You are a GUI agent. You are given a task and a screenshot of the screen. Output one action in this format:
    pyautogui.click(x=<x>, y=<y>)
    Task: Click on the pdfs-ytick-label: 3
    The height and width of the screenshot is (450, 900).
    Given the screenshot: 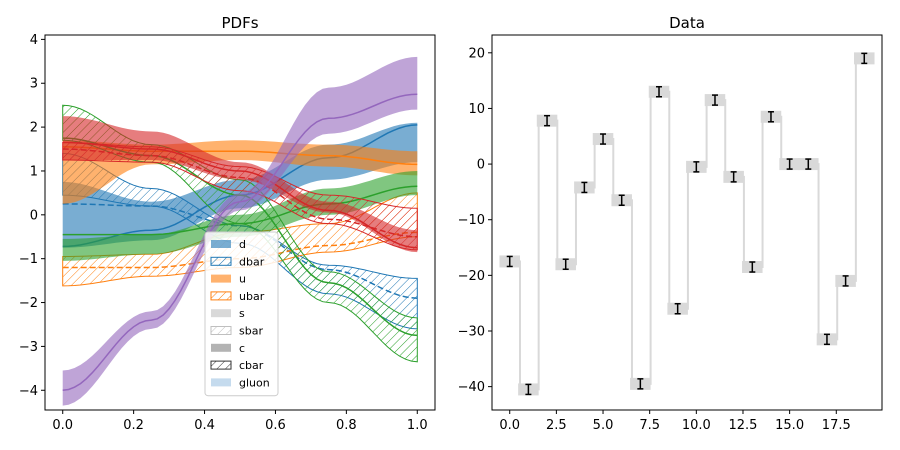 What is the action you would take?
    pyautogui.click(x=34, y=84)
    